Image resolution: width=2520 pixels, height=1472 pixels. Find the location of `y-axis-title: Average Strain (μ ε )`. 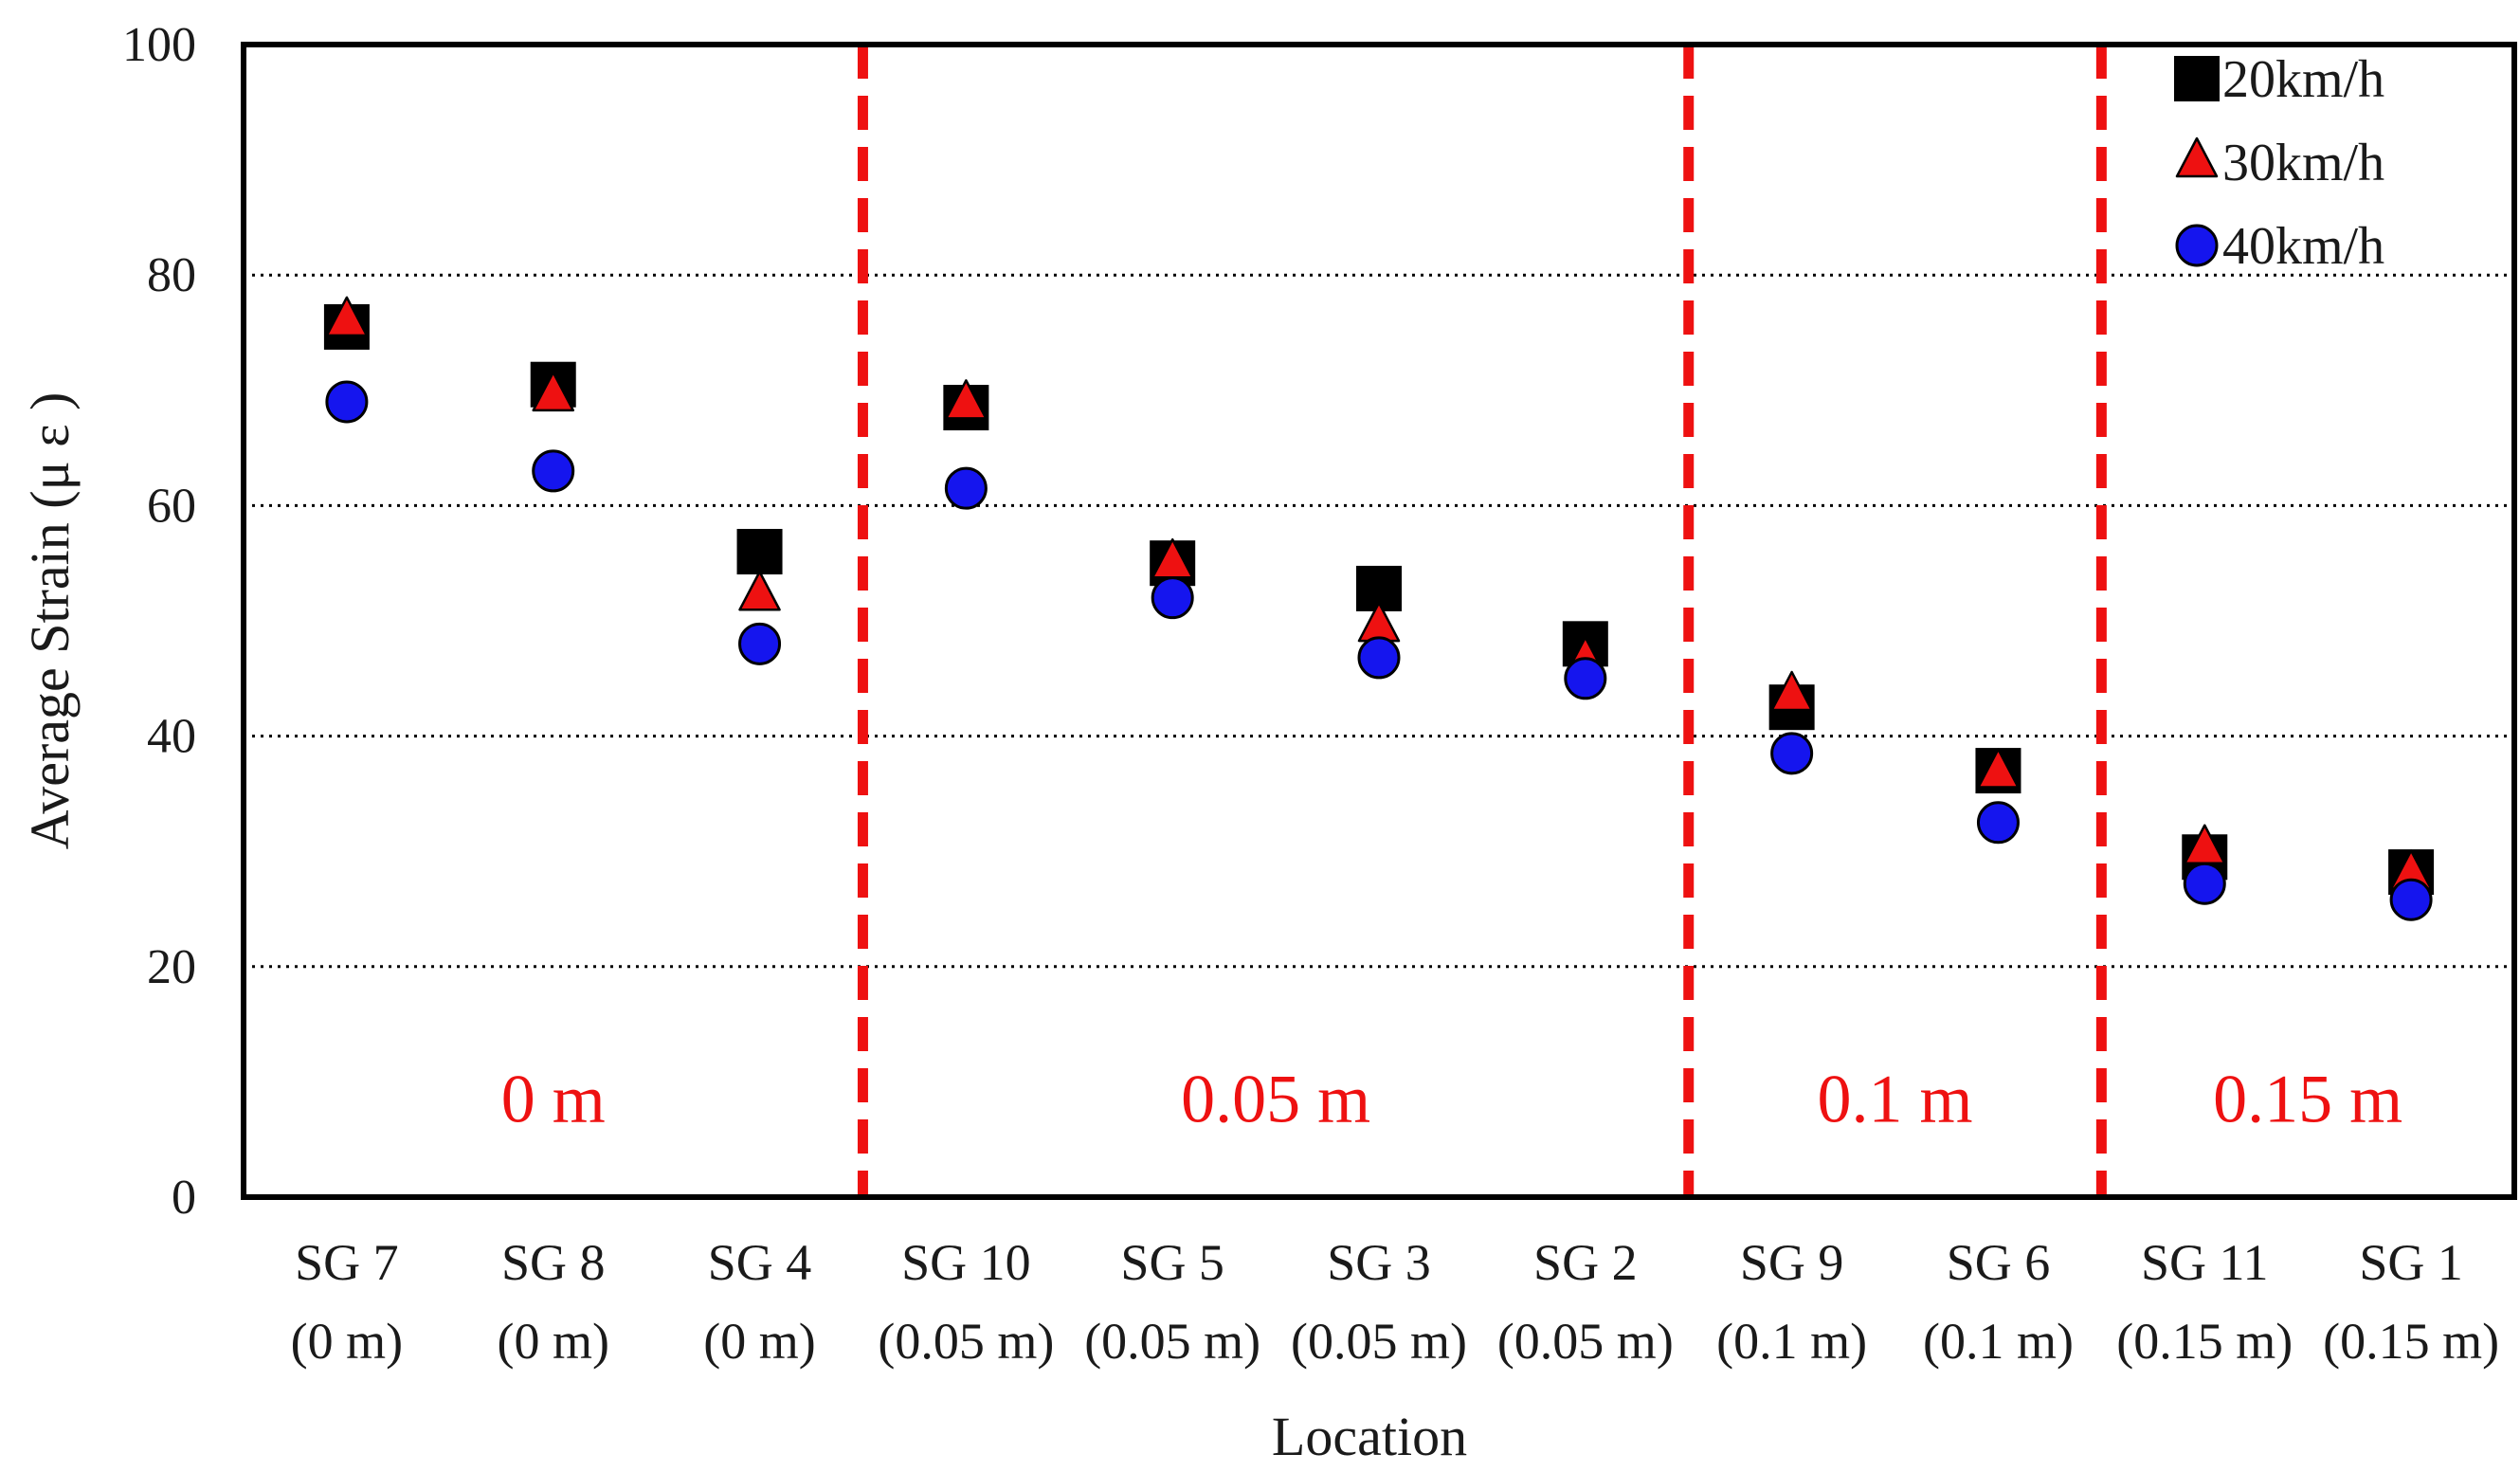

y-axis-title: Average Strain (μ ε ) is located at coordinates (50, 621).